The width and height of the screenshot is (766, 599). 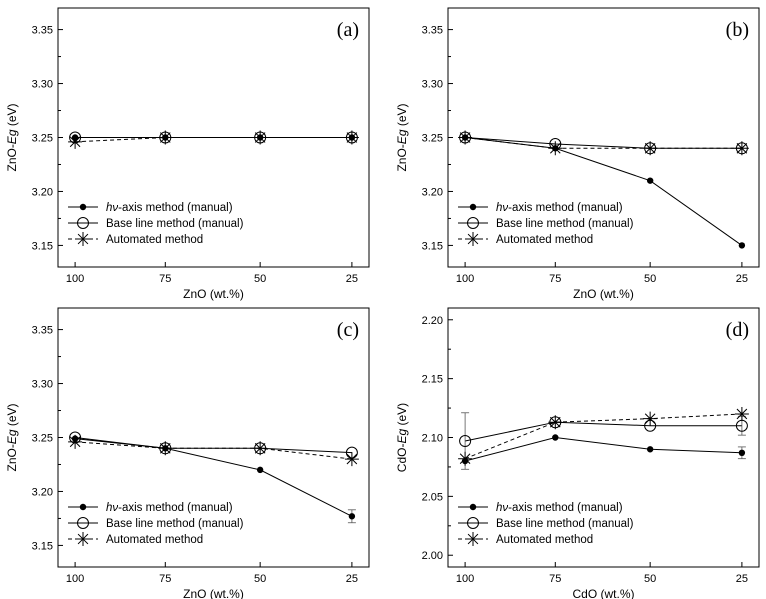 What do you see at coordinates (432, 380) in the screenshot?
I see `y-tick-label: 2.15` at bounding box center [432, 380].